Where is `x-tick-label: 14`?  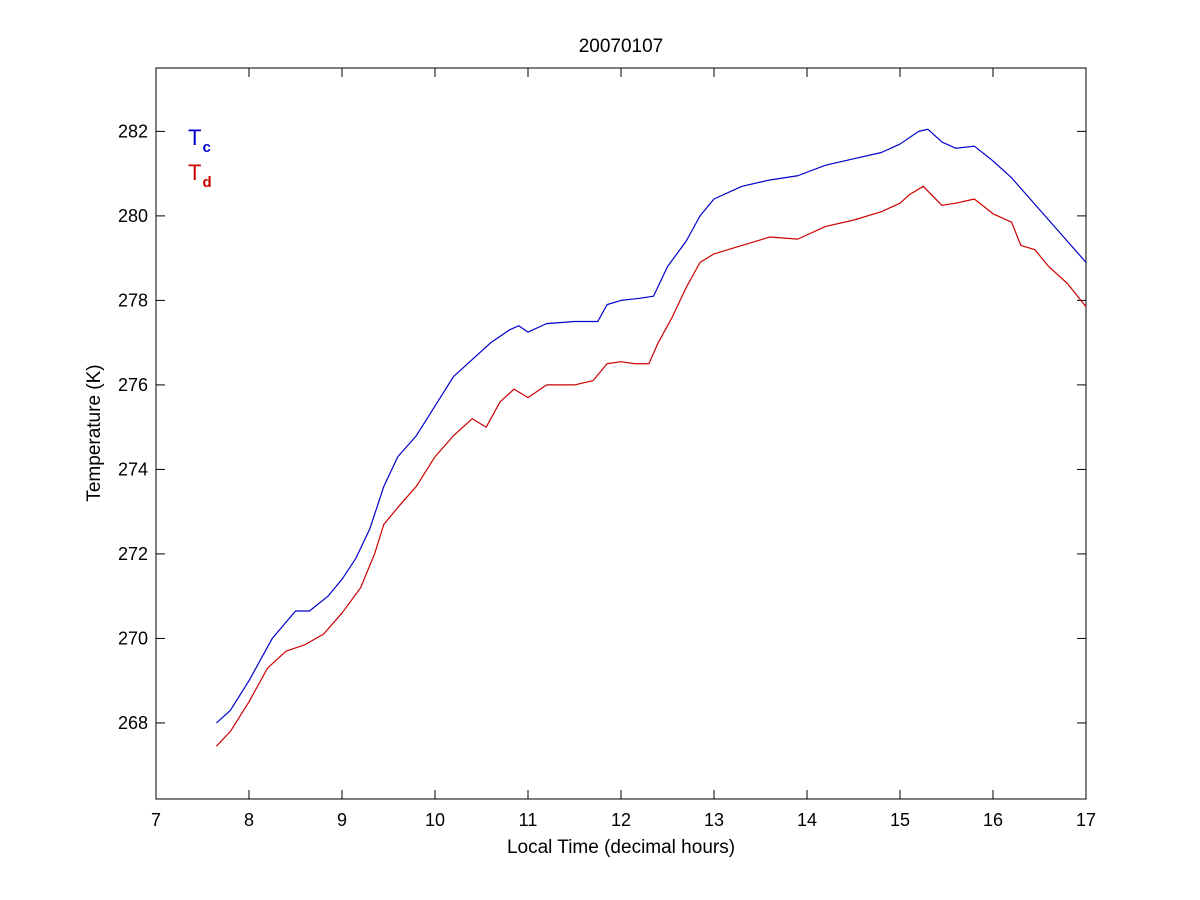
x-tick-label: 14 is located at coordinates (807, 820).